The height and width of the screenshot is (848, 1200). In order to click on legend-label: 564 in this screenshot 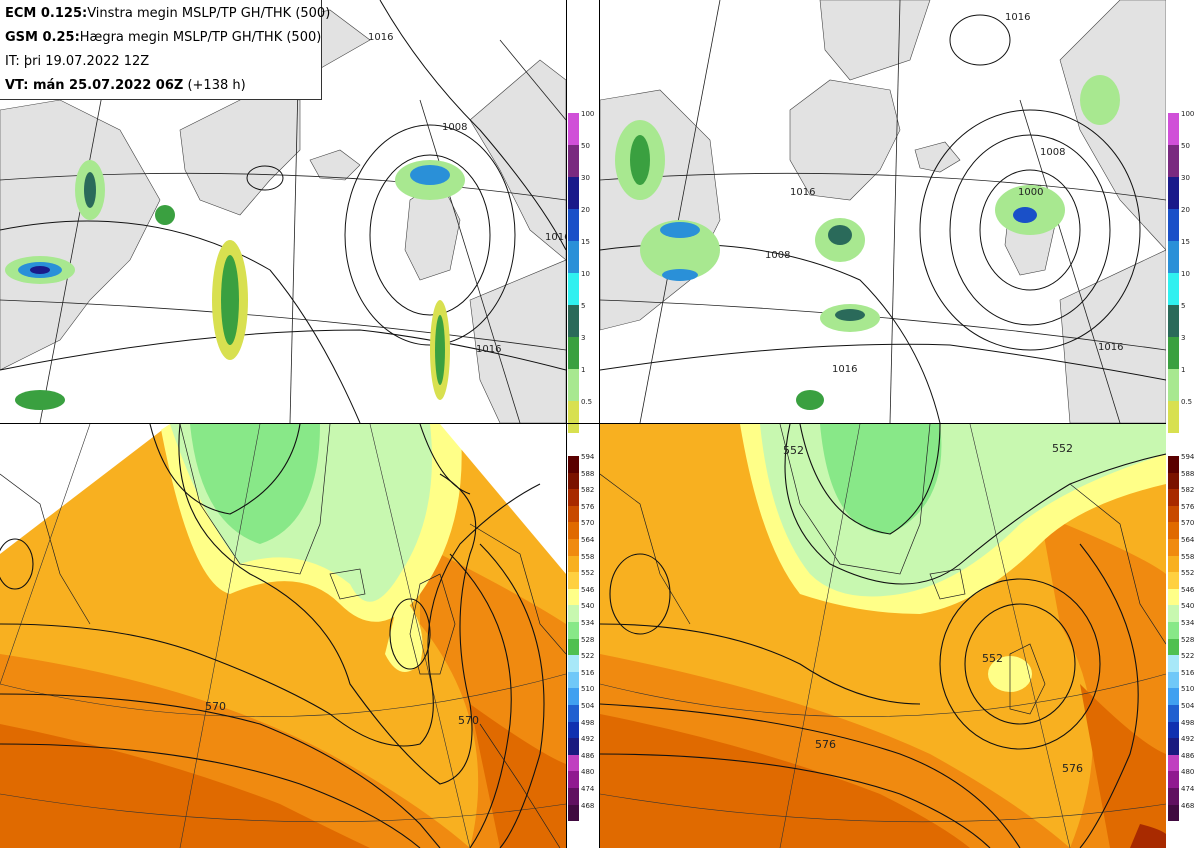, I will do `click(1188, 540)`.